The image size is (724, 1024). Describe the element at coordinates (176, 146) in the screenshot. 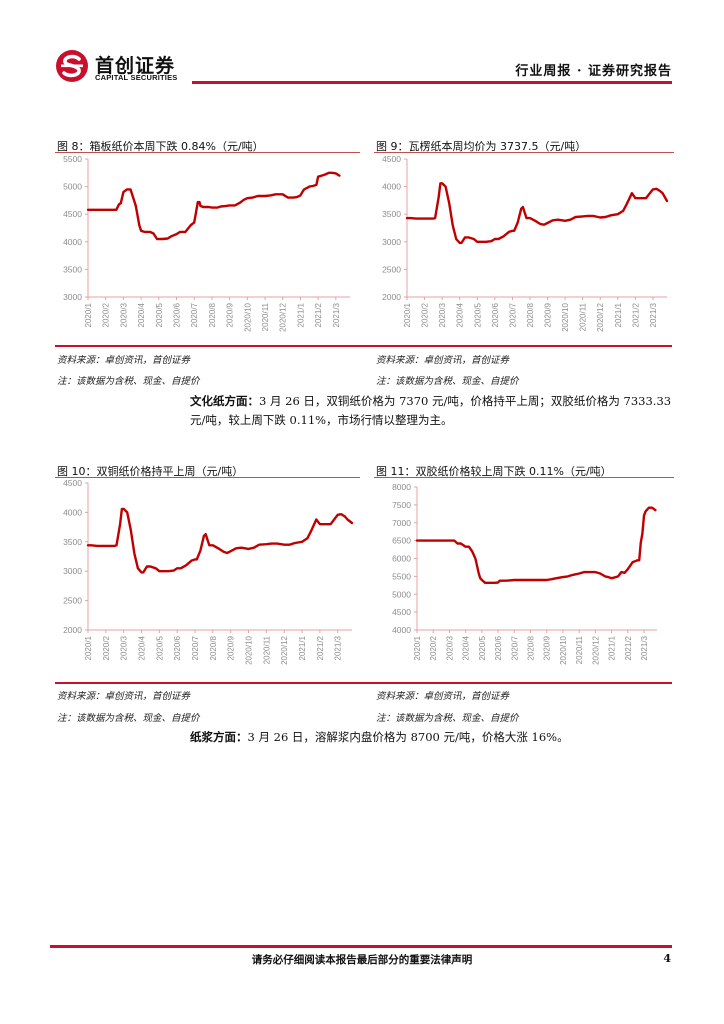

I see `figure-caption: 箱板纸价本周下跌 0.84%（元/吨）` at that location.